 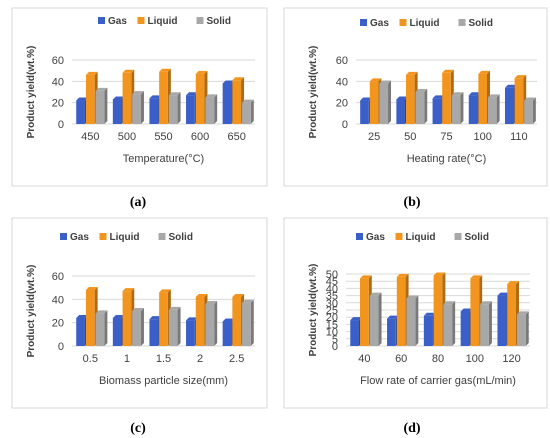 I want to click on y-tick-label: 45, so click(x=332, y=282).